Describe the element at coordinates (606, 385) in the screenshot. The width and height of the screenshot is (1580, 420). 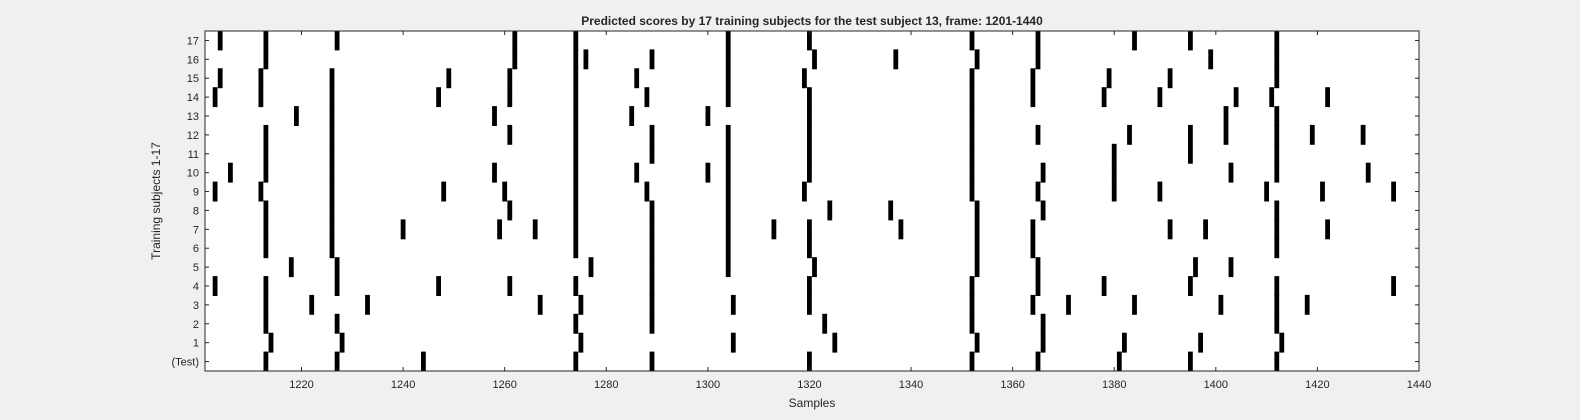
I see `x-tick-label: 1280` at that location.